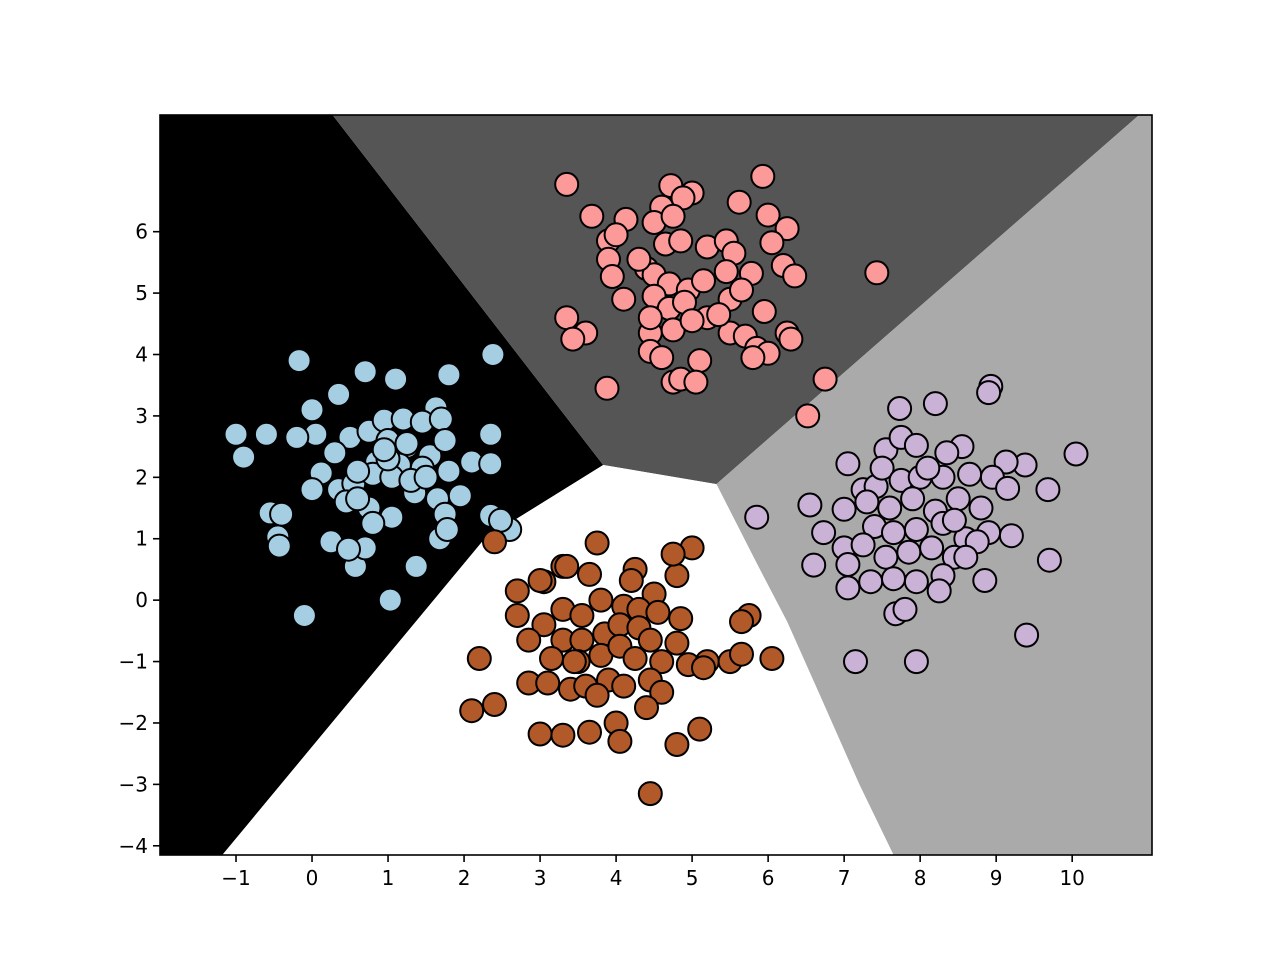  I want to click on x-tick-label: 0, so click(312, 878).